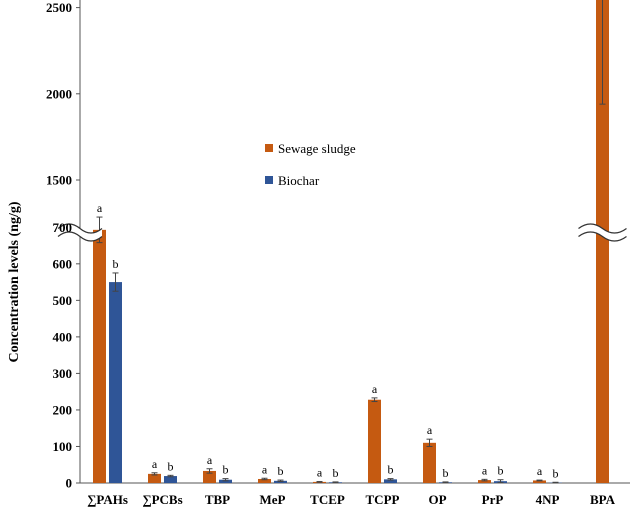  What do you see at coordinates (269, 148) in the screenshot?
I see `legend-swatch-sewage-sludge` at bounding box center [269, 148].